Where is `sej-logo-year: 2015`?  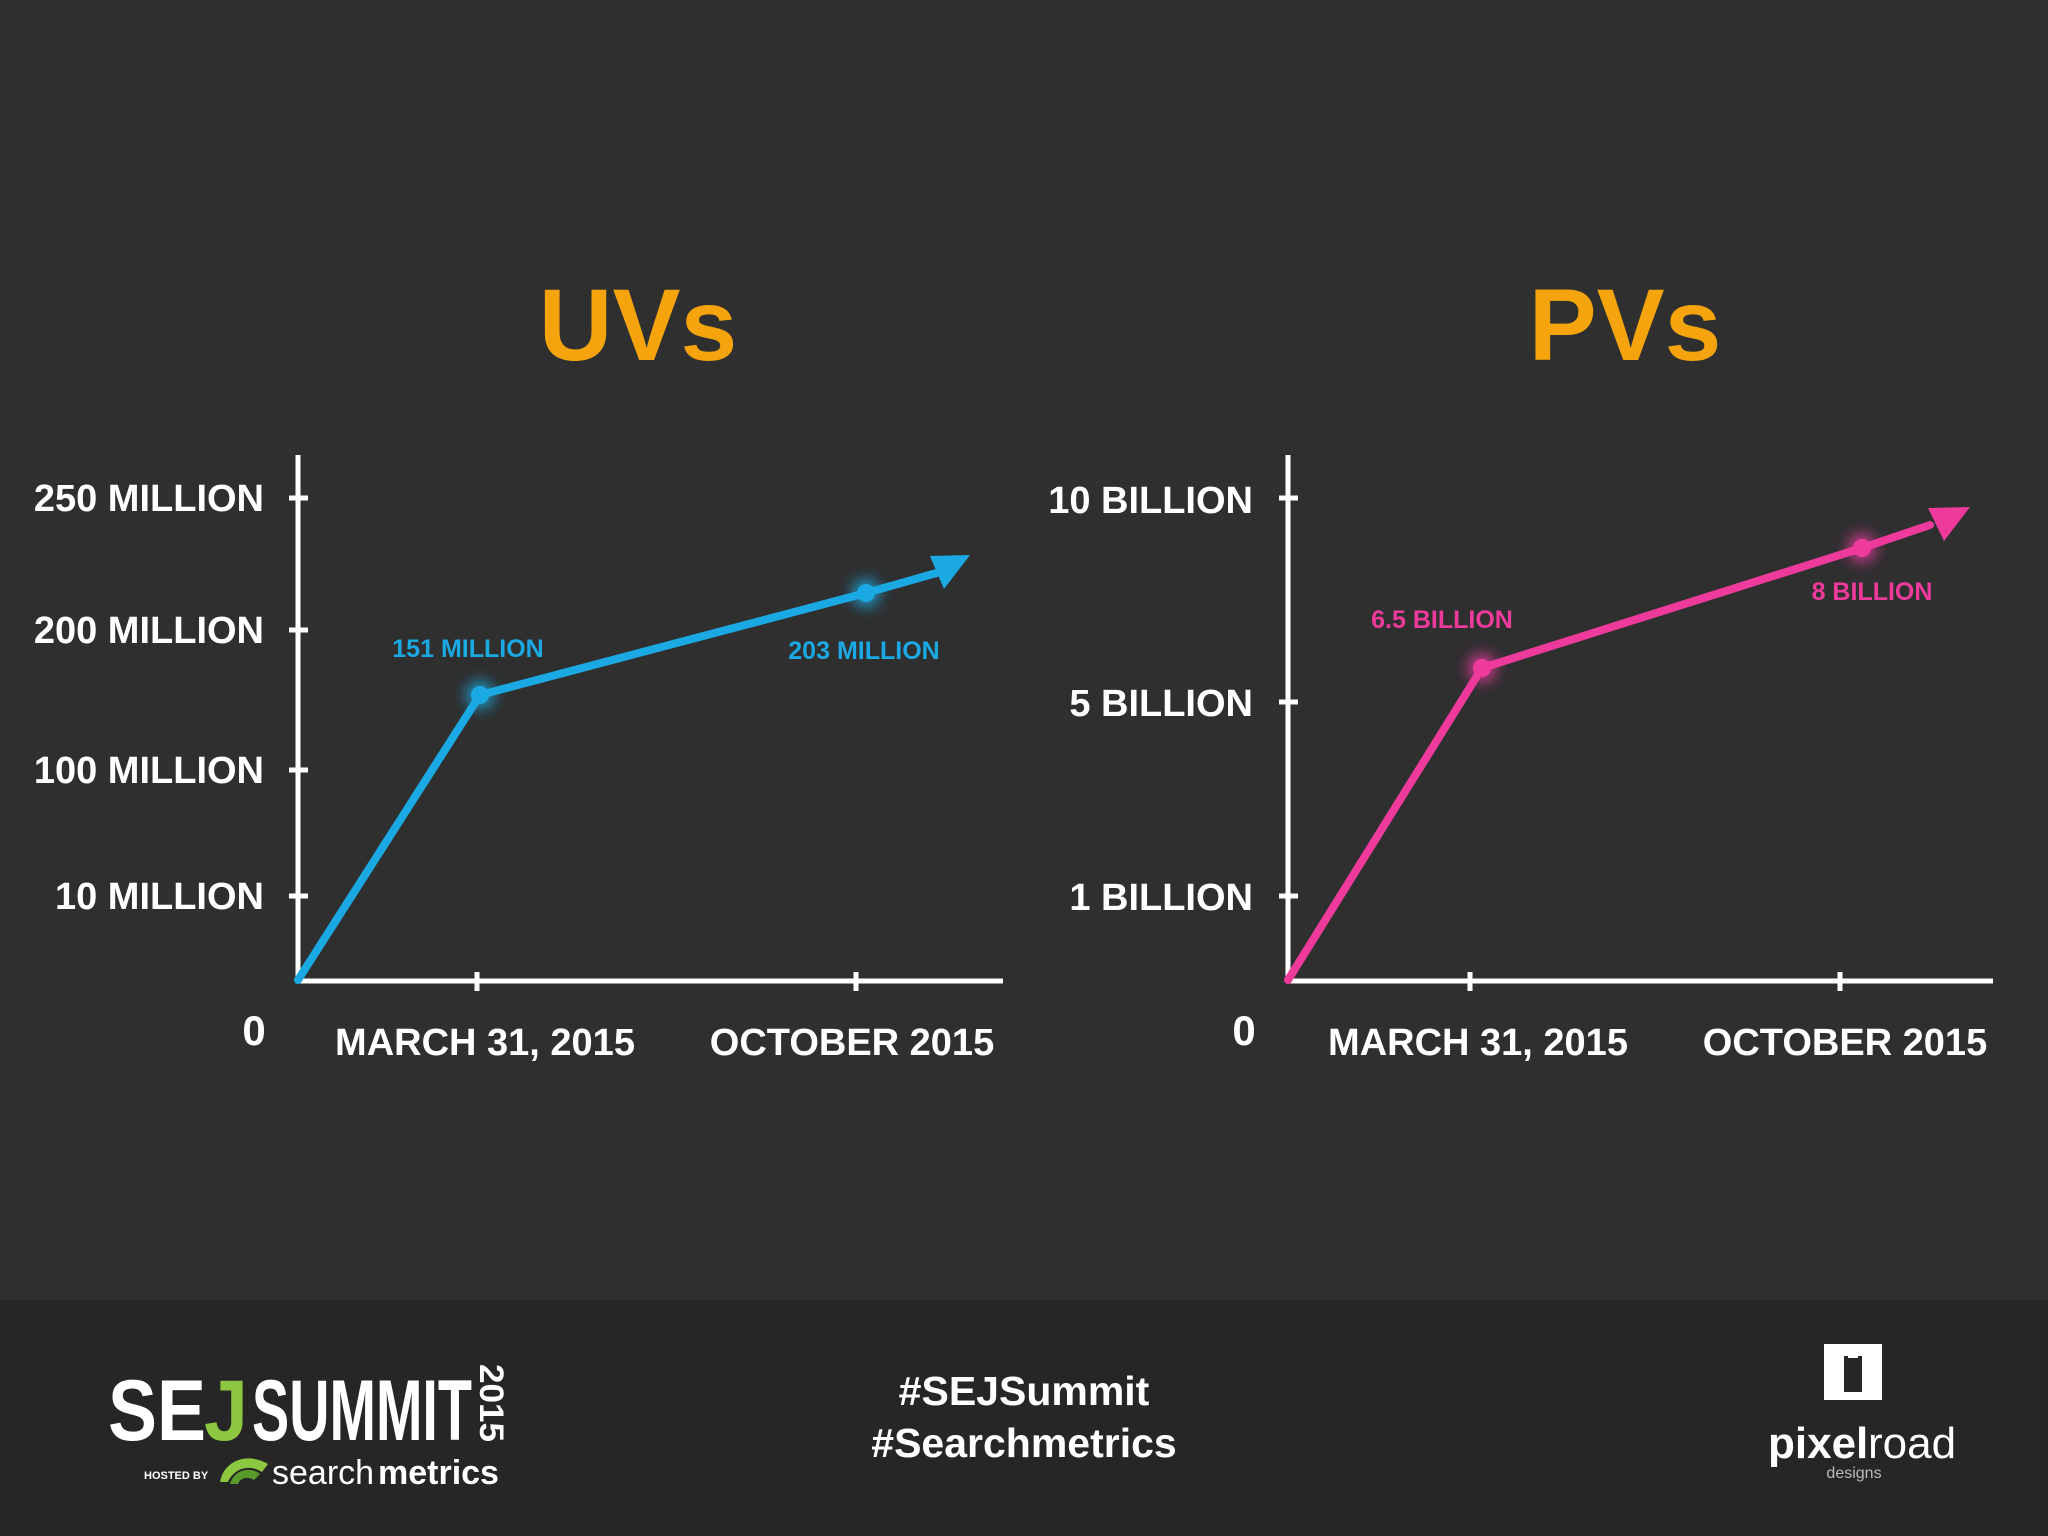 sej-logo-year: 2015 is located at coordinates (491, 1403).